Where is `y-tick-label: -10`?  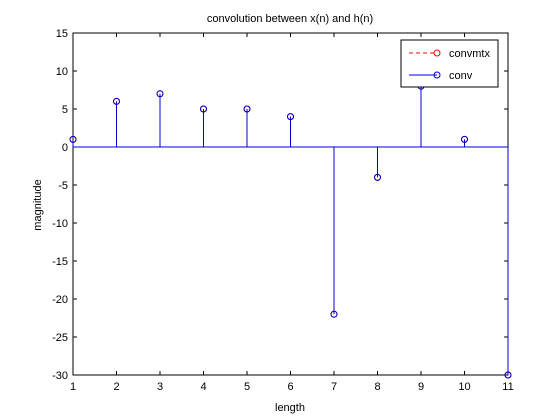
y-tick-label: -10 is located at coordinates (60, 224).